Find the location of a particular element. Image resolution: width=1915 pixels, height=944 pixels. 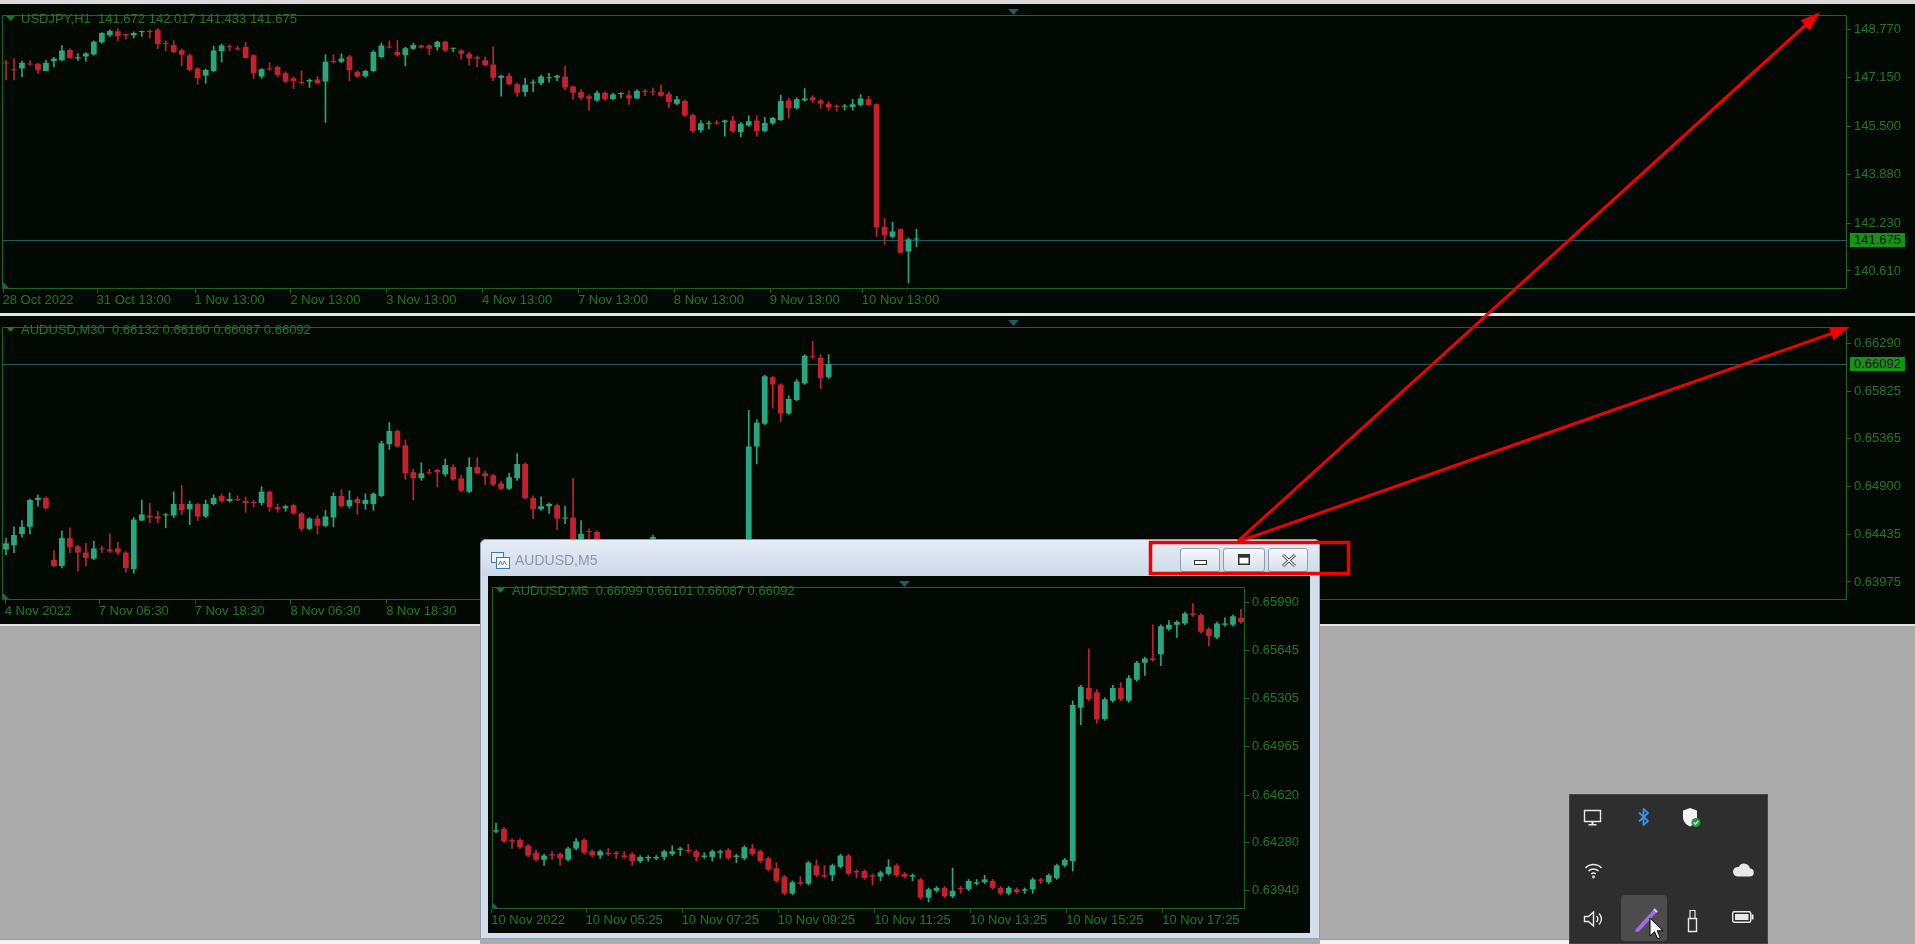

x-tick-label: 3 Nov 13:00 is located at coordinates (421, 300).